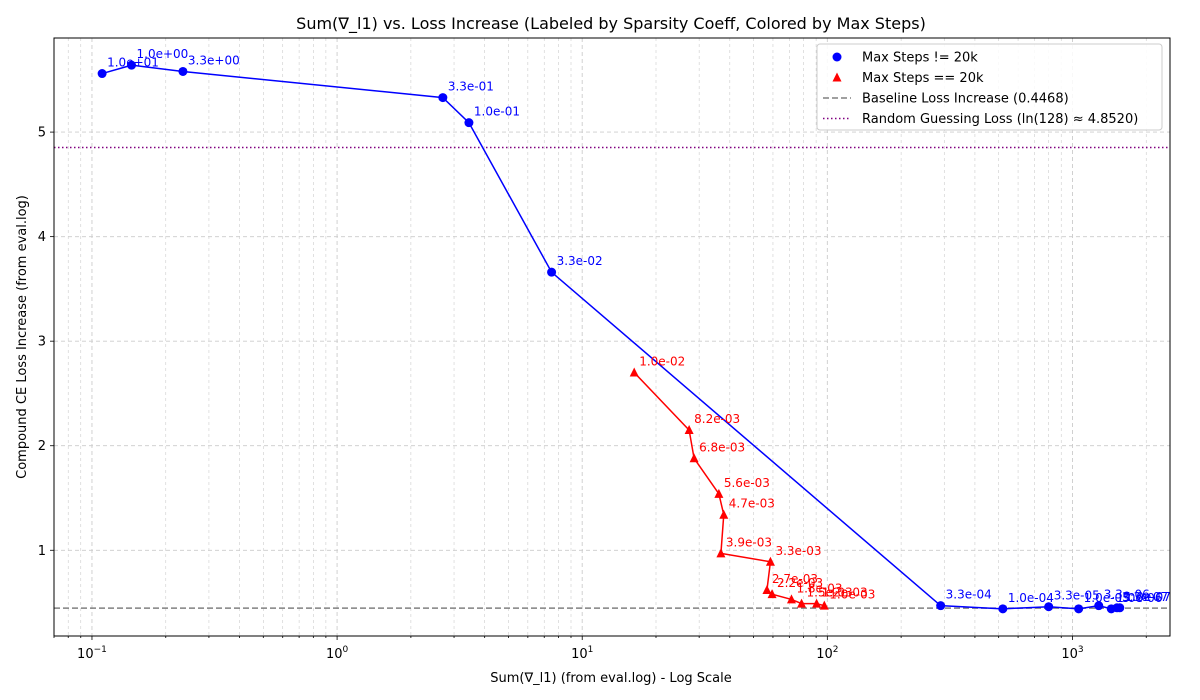 The height and width of the screenshot is (700, 1200). Describe the element at coordinates (42, 133) in the screenshot. I see `y-tick-label: 5` at that location.